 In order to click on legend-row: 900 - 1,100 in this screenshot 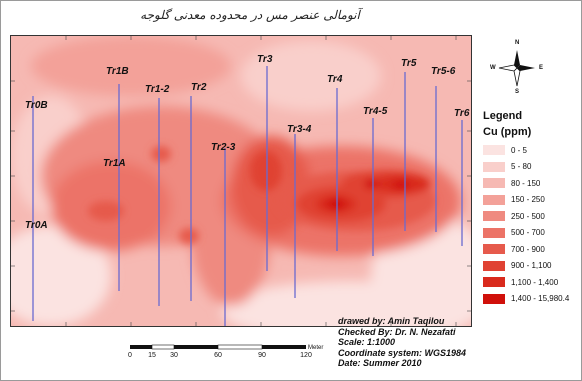, I will do `click(530, 266)`.